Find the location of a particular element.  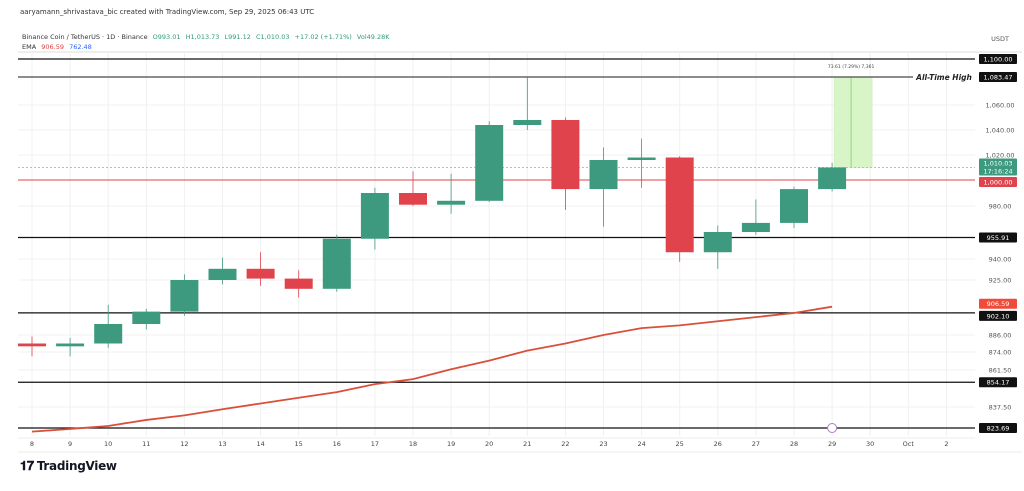

ema-price-label: 906.59 is located at coordinates (998, 304).